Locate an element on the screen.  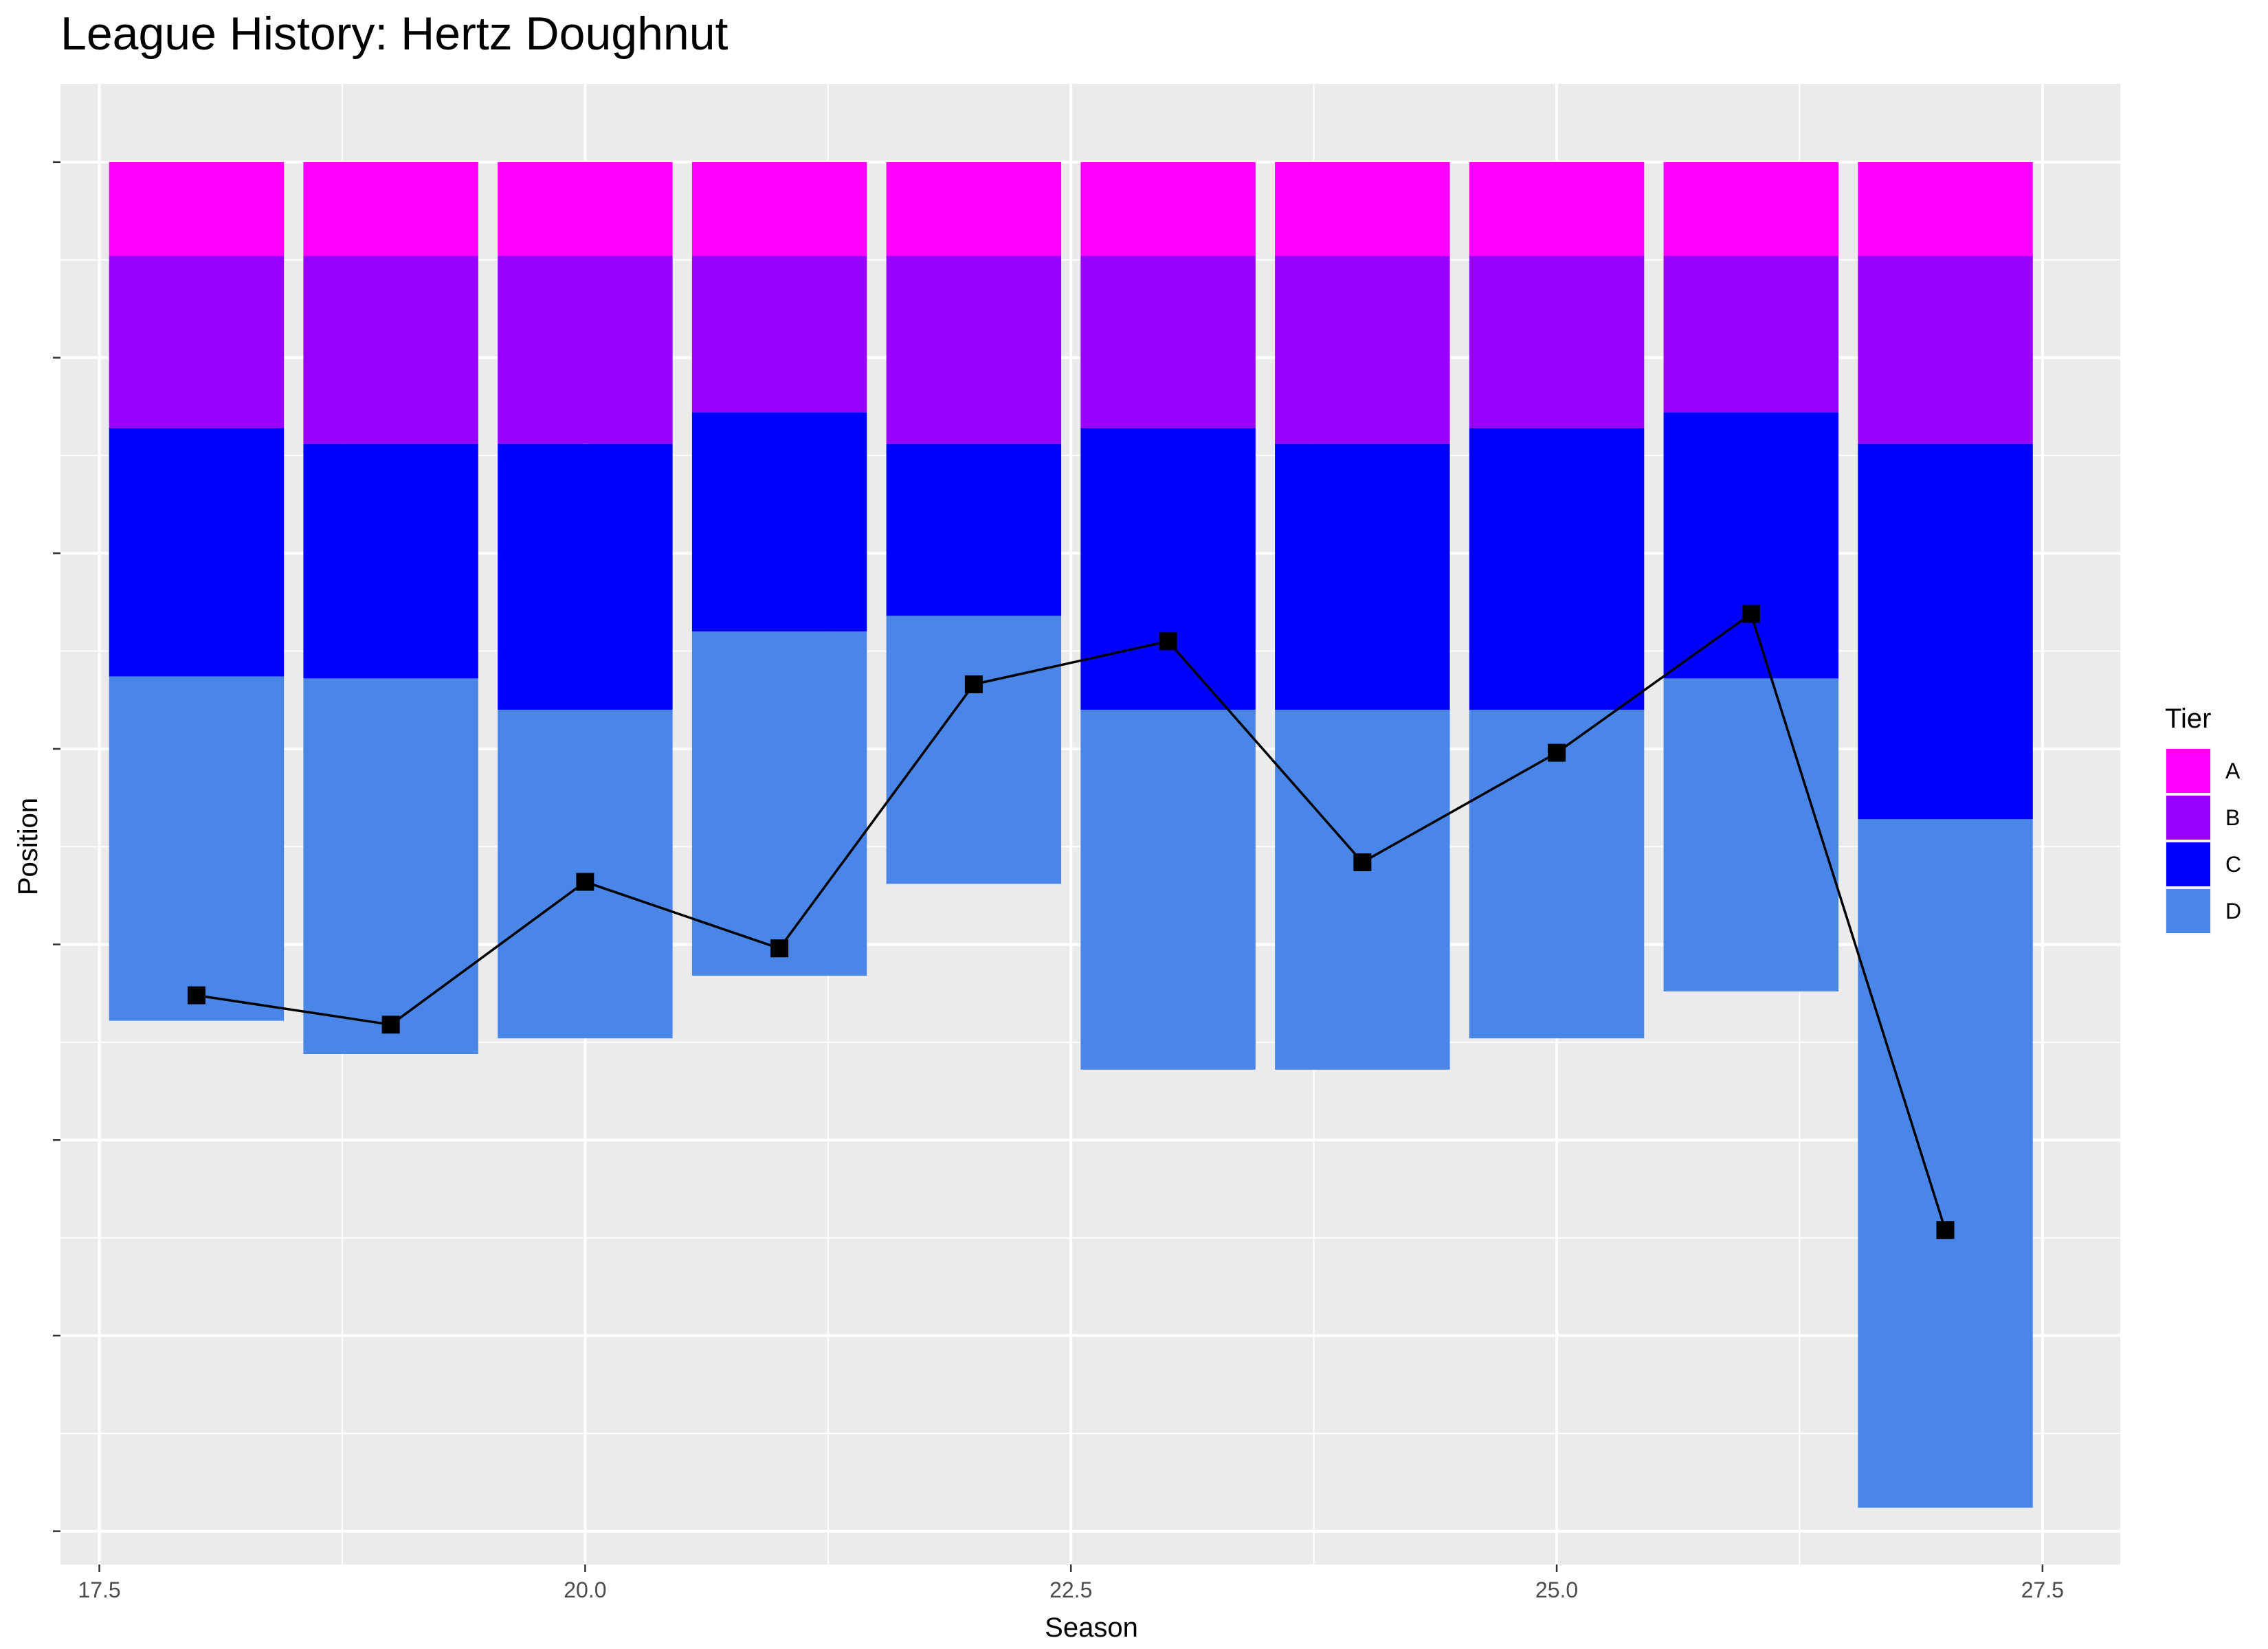
bar-season-26-tier-D is located at coordinates (1751, 834).